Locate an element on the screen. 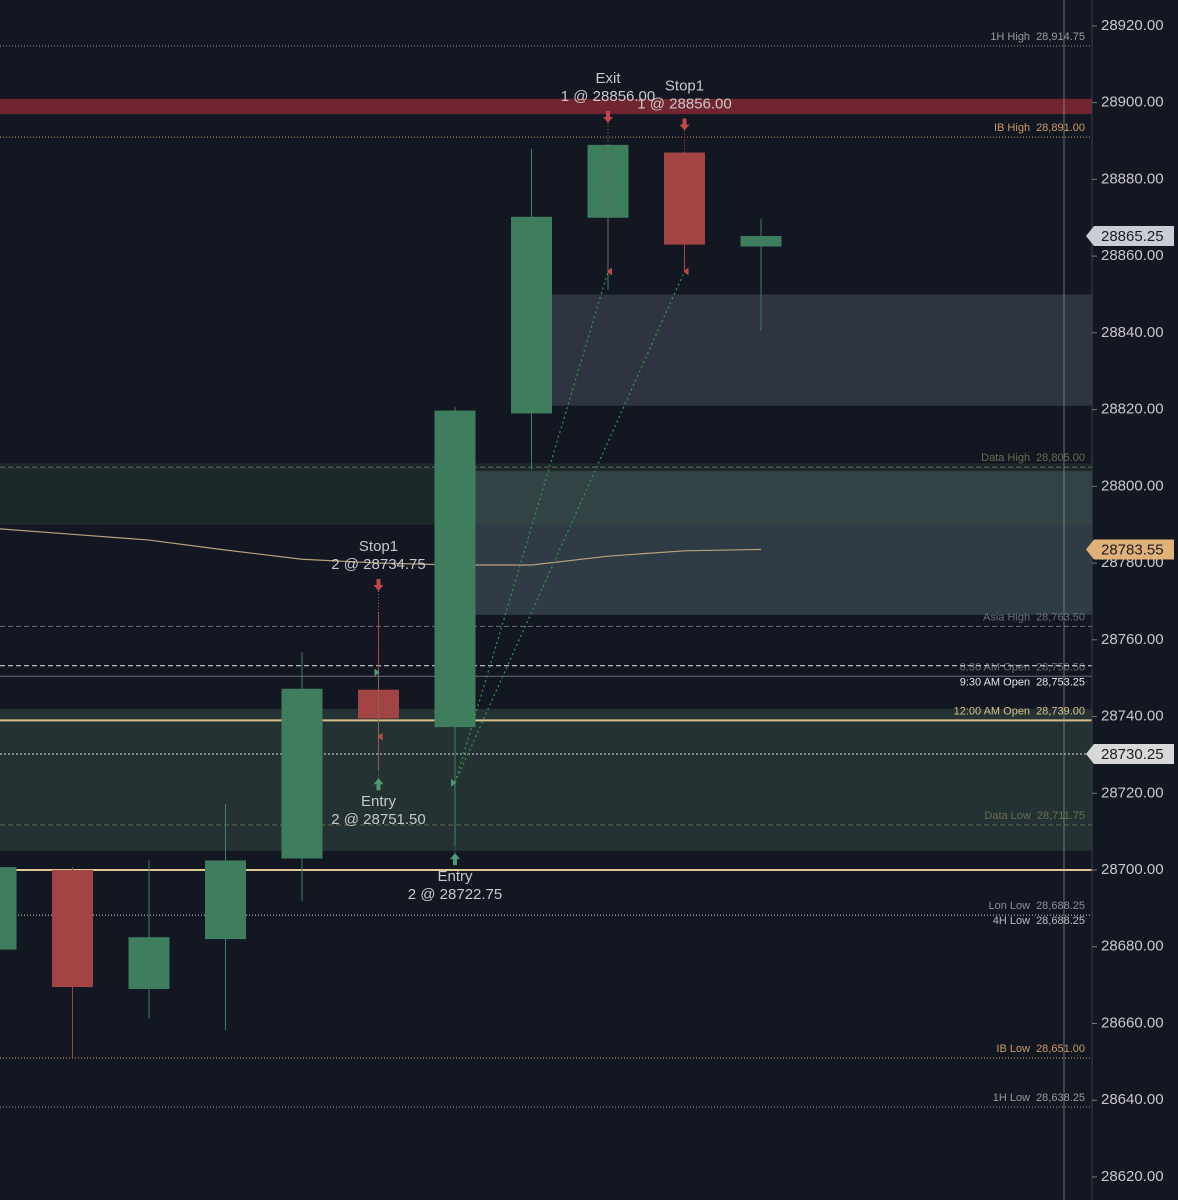 Image resolution: width=1178 pixels, height=1200 pixels. level-label: 1H High 28,914.75 is located at coordinates (1037, 37).